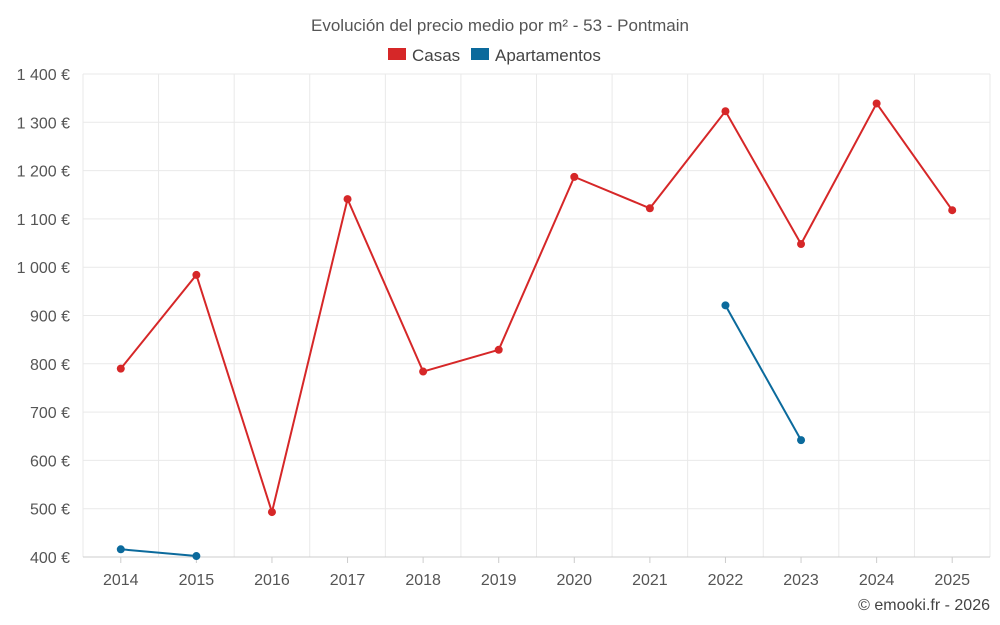 The height and width of the screenshot is (625, 1000). What do you see at coordinates (43, 172) in the screenshot?
I see `y-tick-label: 1 200 €` at bounding box center [43, 172].